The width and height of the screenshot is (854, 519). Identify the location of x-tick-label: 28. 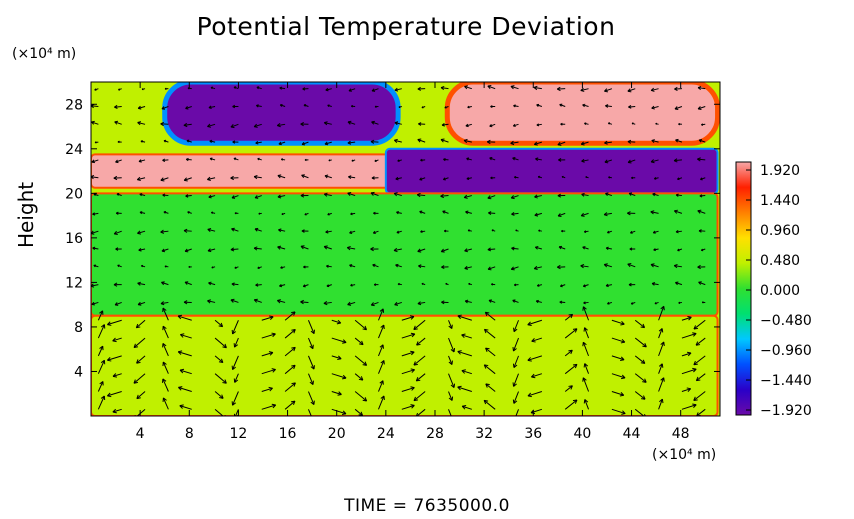
(435, 434).